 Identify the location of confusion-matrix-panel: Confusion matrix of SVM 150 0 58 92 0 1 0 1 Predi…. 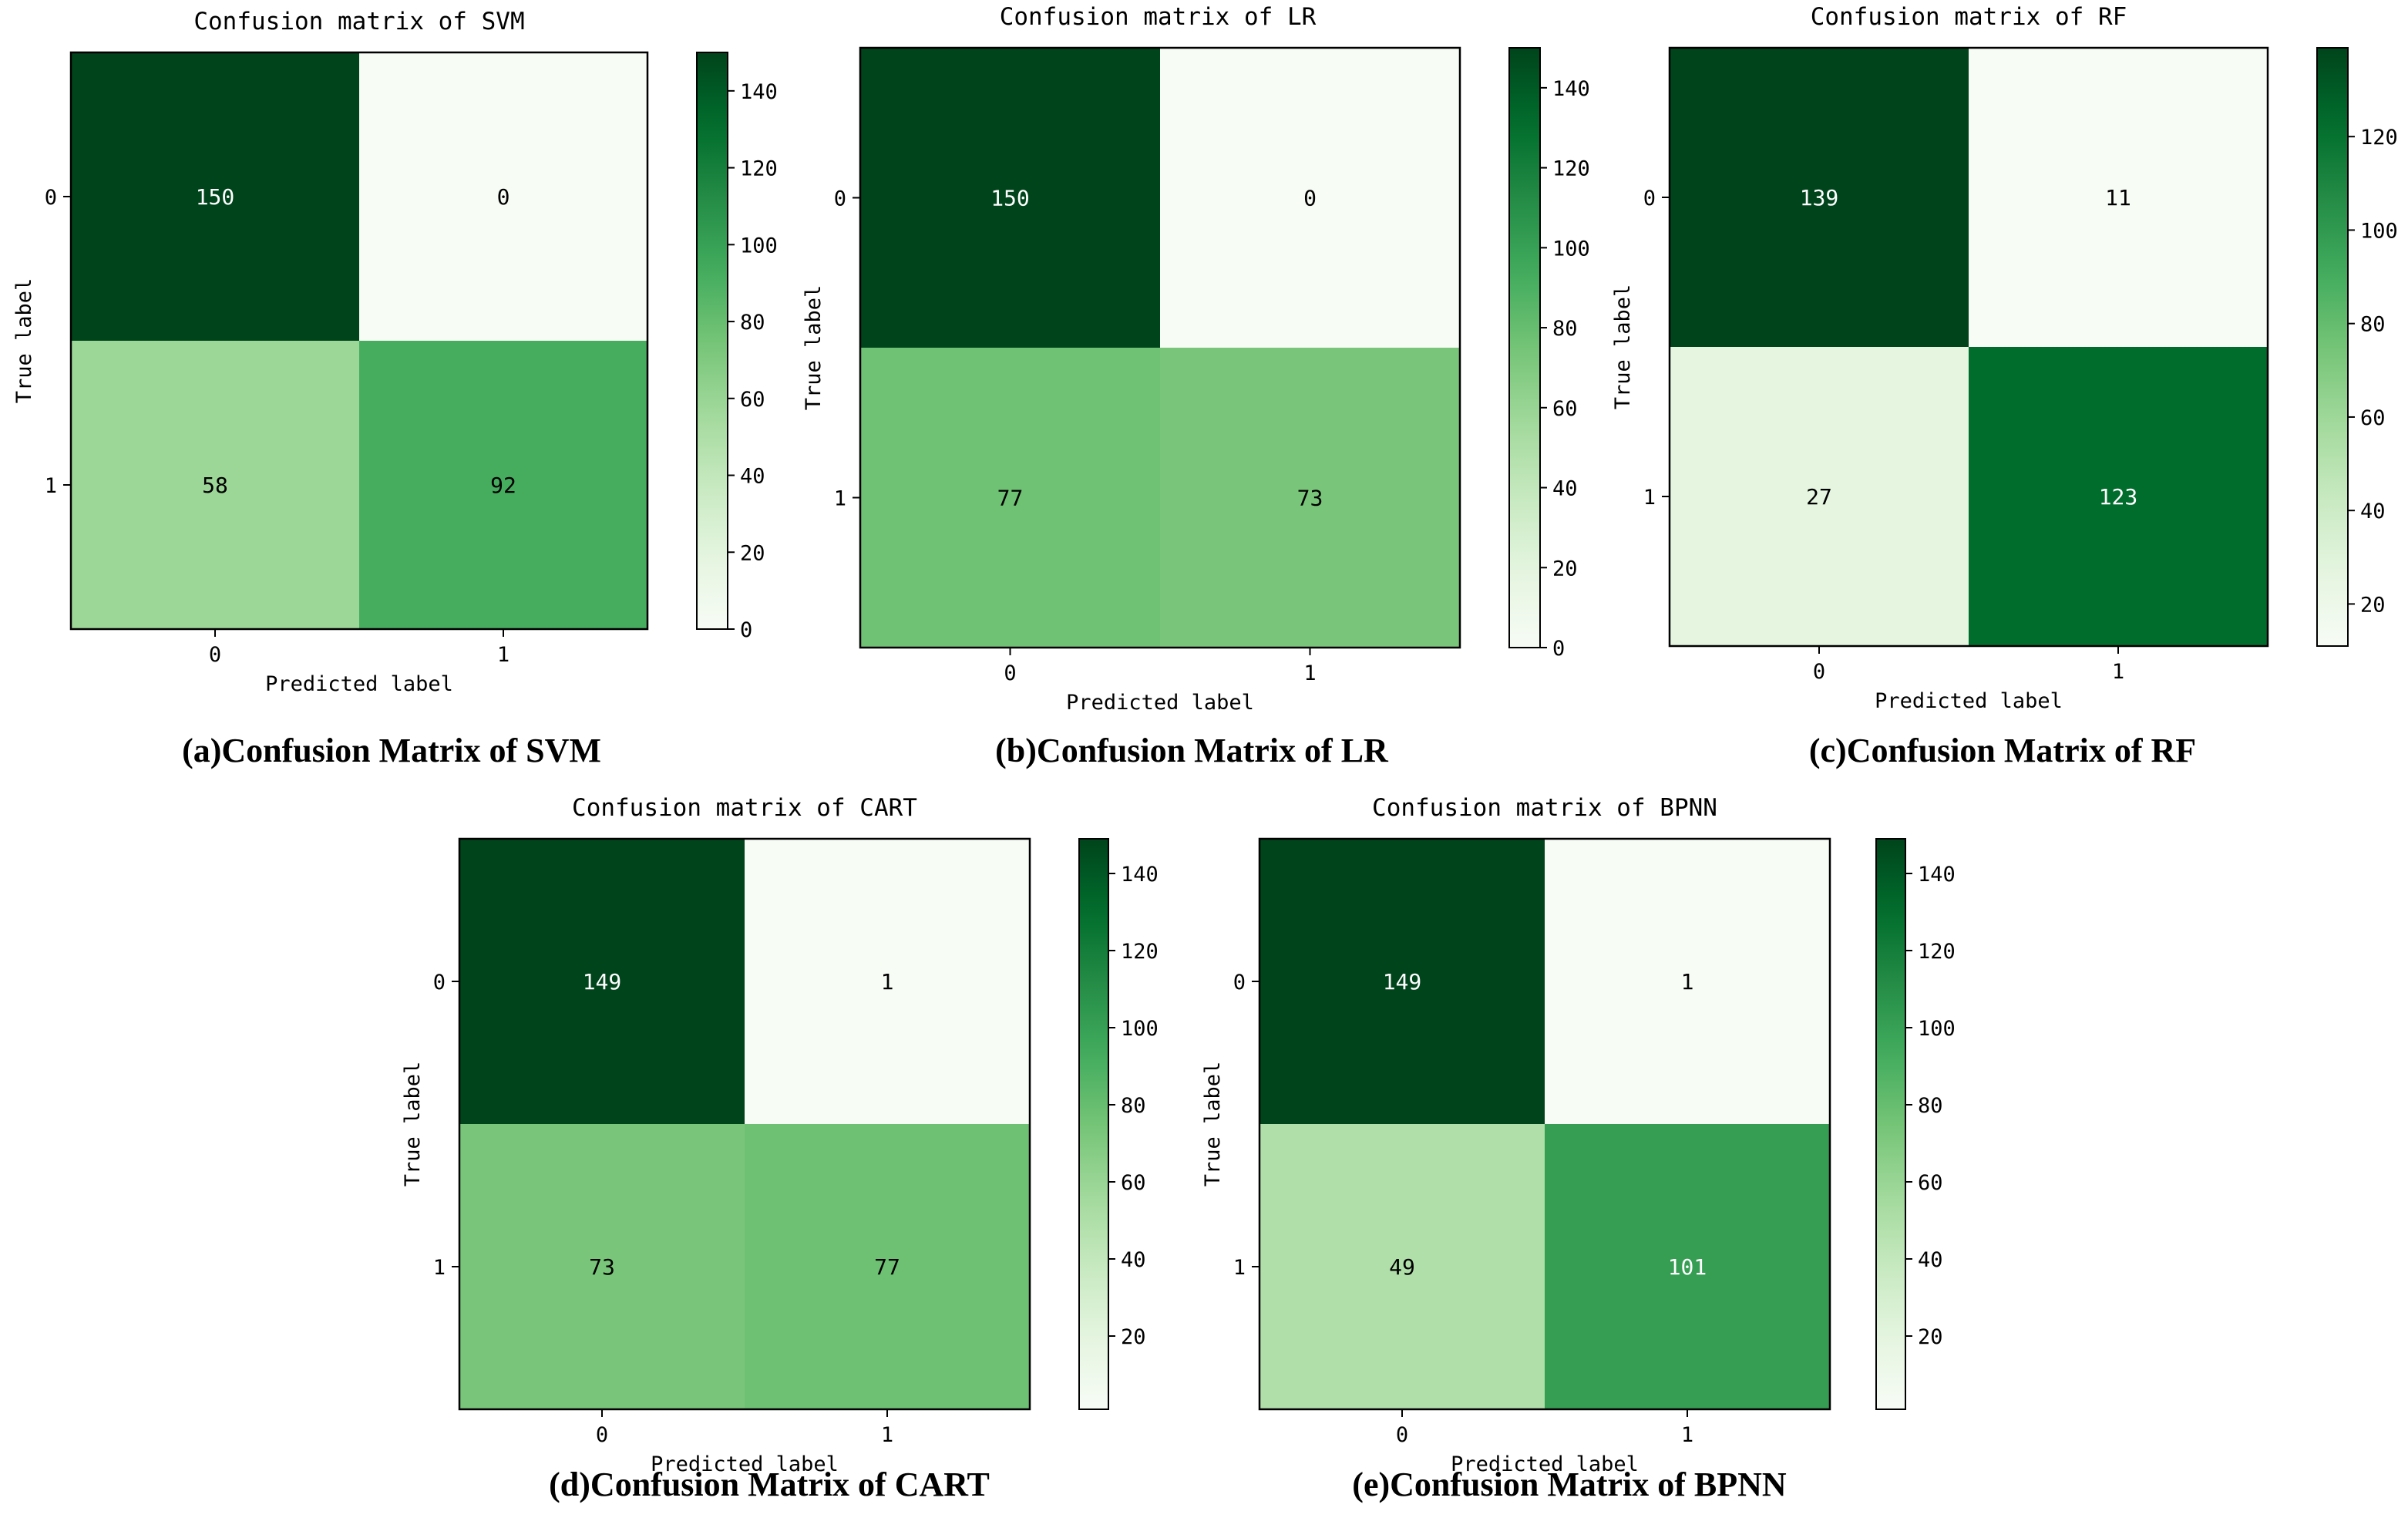
(395, 352).